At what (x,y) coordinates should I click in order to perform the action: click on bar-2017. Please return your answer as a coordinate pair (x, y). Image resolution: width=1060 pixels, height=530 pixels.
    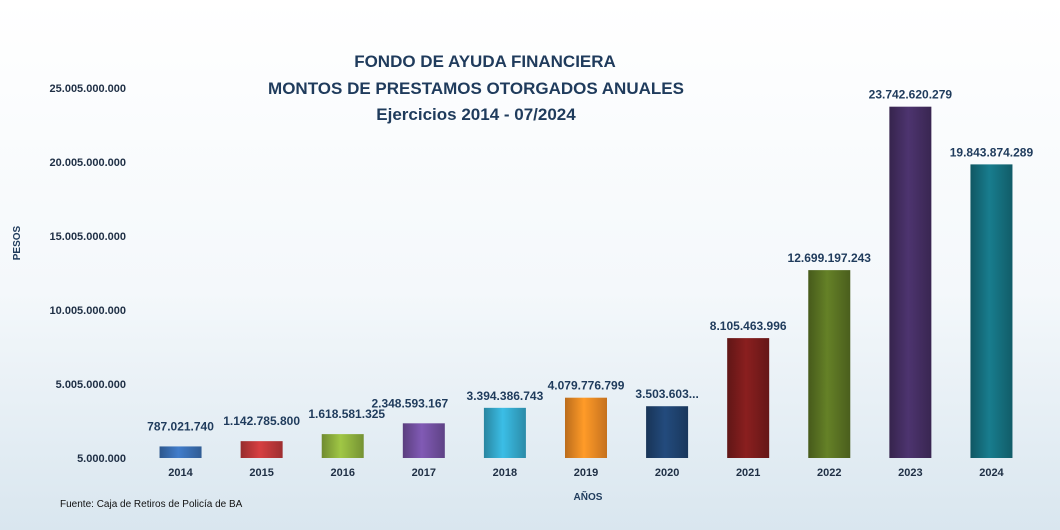
    Looking at the image, I should click on (423, 440).